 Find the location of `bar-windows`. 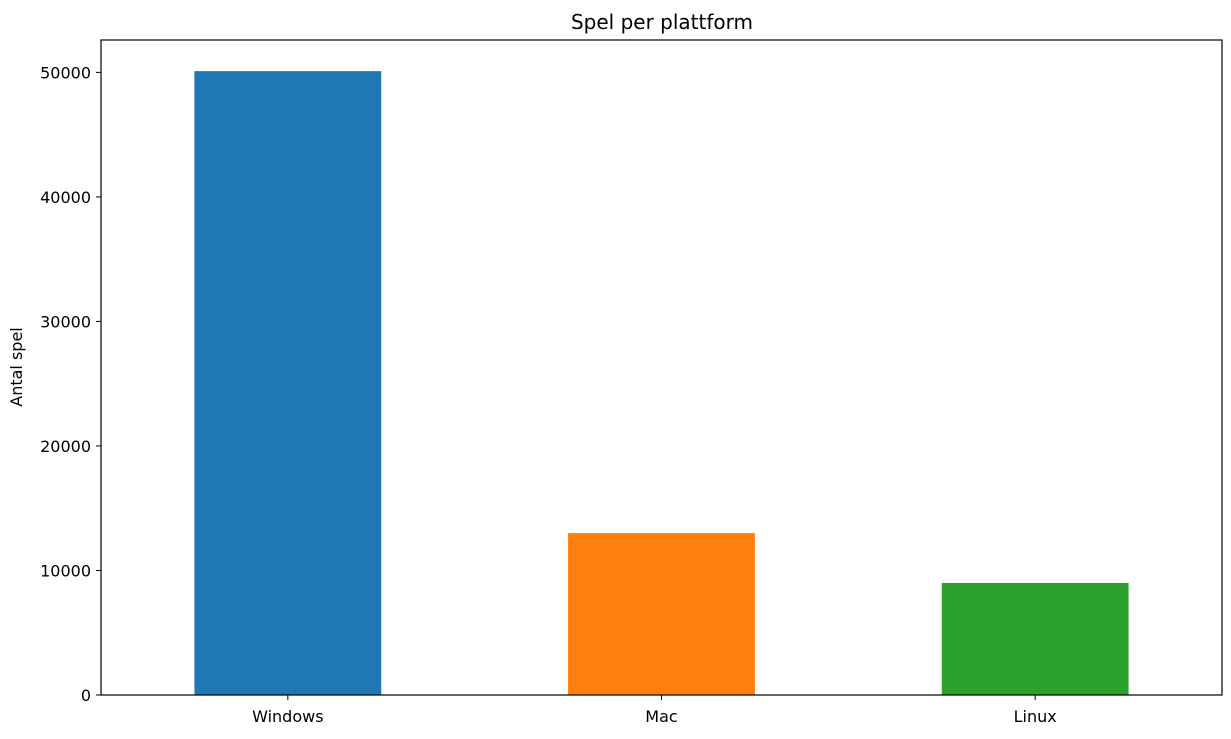

bar-windows is located at coordinates (288, 383).